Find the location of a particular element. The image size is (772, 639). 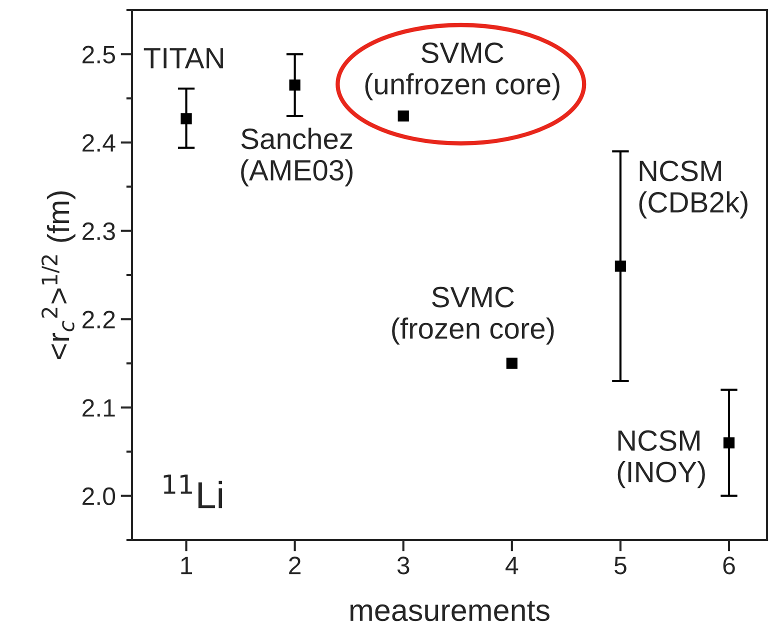

x-tick-label: 2 is located at coordinates (295, 565).